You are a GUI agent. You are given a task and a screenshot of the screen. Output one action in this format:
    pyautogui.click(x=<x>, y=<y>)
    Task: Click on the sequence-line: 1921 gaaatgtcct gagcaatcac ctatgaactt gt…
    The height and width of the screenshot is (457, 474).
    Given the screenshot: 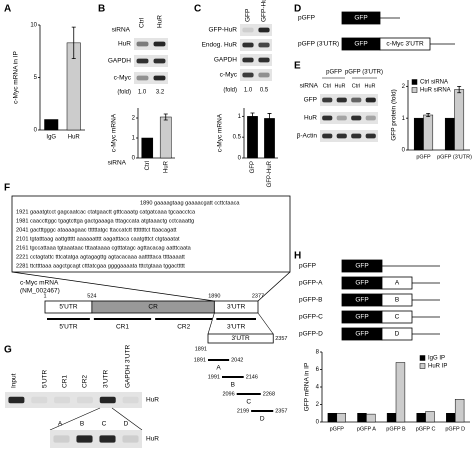 What is the action you would take?
    pyautogui.click(x=106, y=212)
    